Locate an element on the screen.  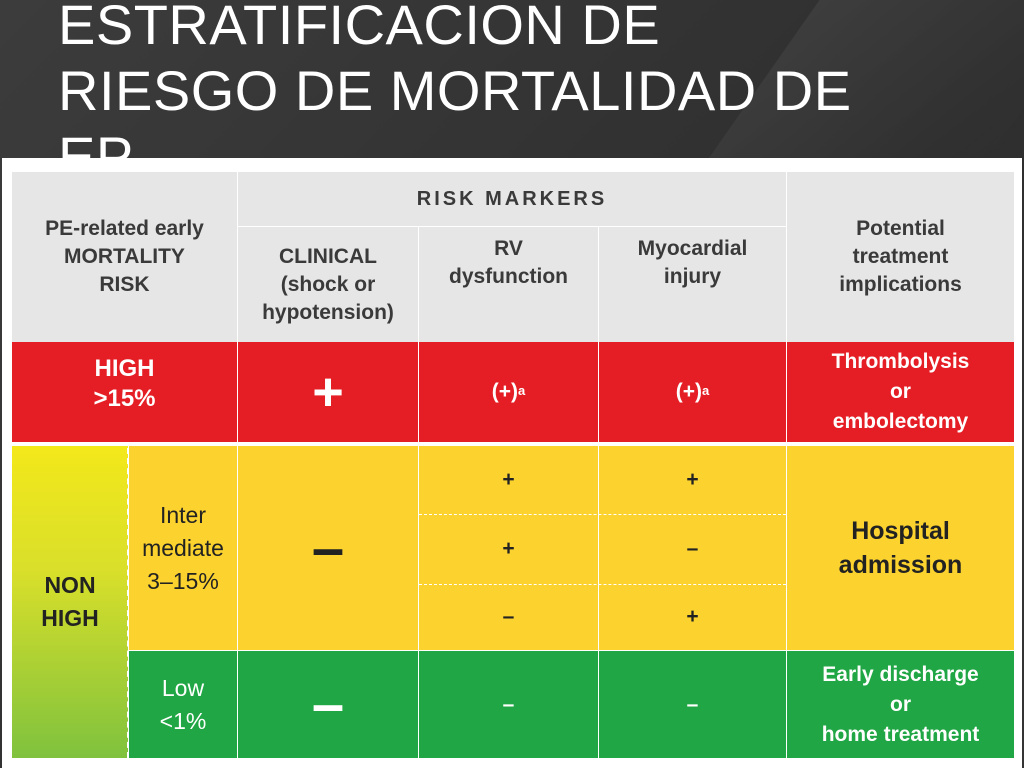
high-myocardial: (+) a is located at coordinates (692, 392).